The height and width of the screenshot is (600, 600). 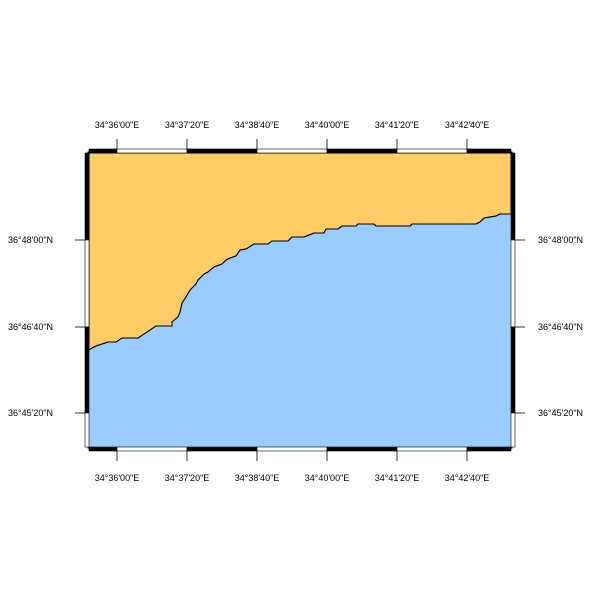 What do you see at coordinates (397, 478) in the screenshot?
I see `lon-label-bottom: 34°41'20"E` at bounding box center [397, 478].